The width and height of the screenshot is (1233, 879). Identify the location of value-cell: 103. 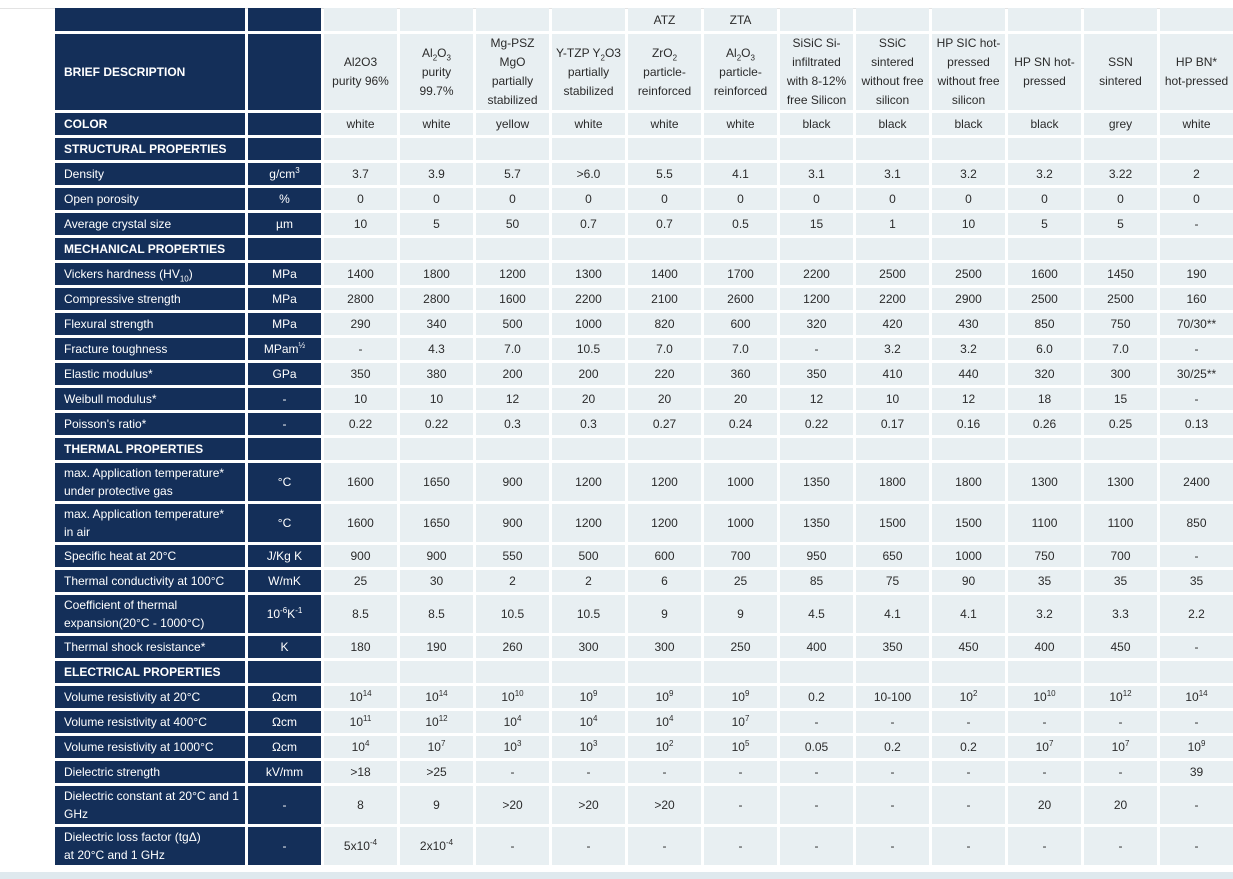
(588, 747).